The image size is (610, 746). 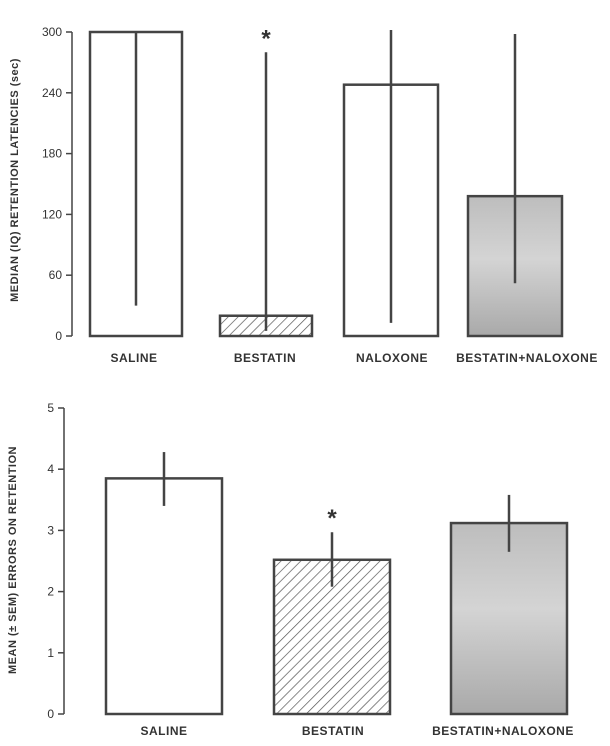 What do you see at coordinates (392, 358) in the screenshot?
I see `category-label: NALOXONE` at bounding box center [392, 358].